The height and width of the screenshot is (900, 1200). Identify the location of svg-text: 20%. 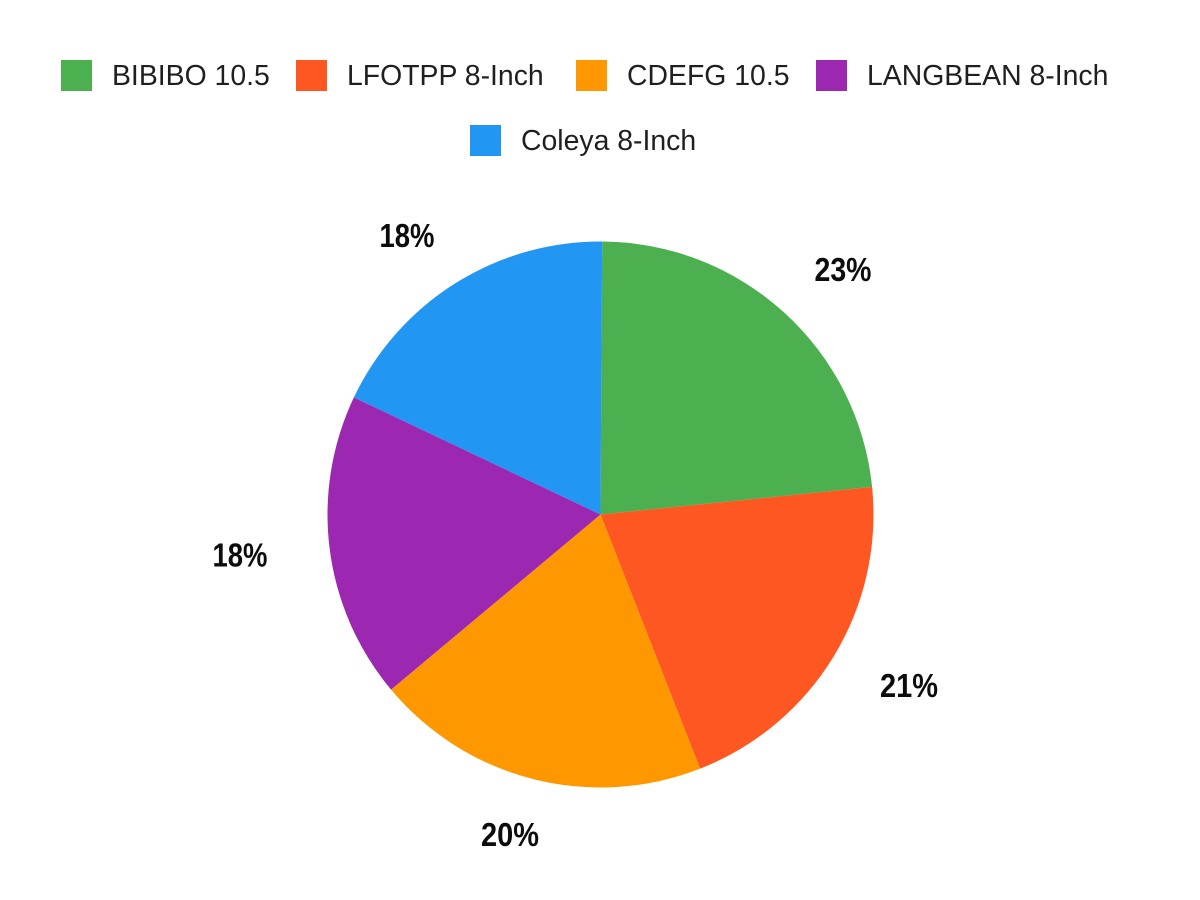
(510, 834).